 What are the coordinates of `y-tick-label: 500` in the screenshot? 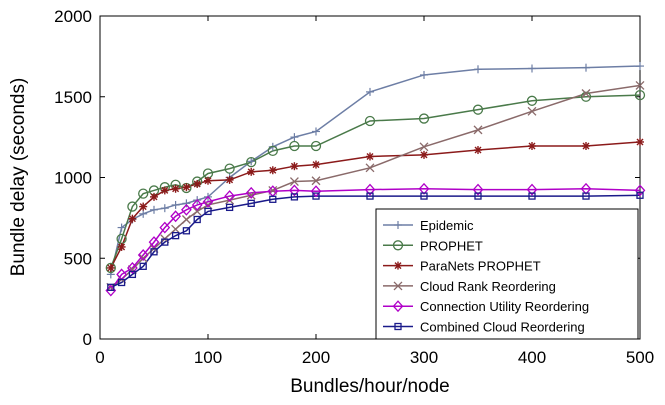 It's located at (78, 258).